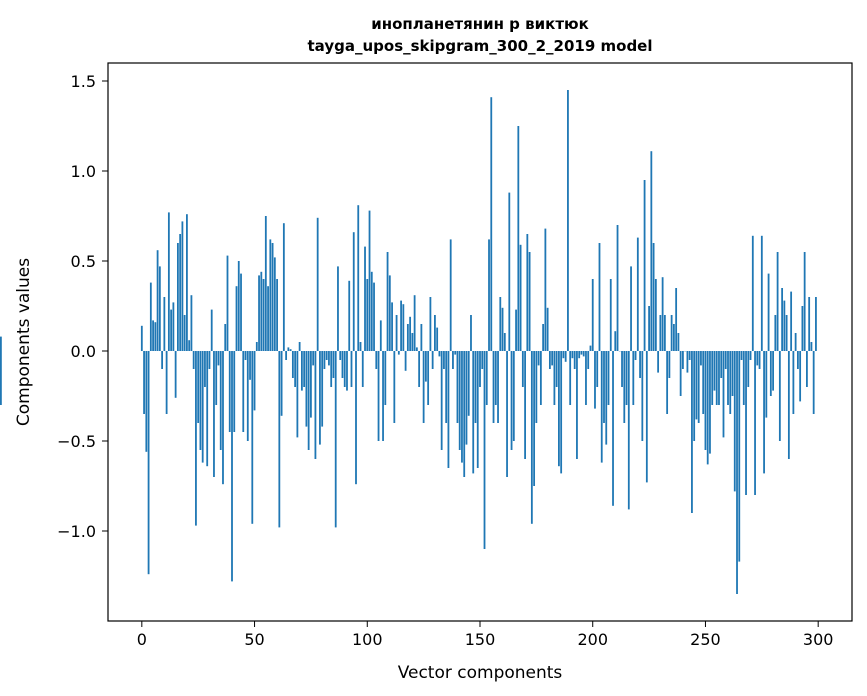  What do you see at coordinates (76, 441) in the screenshot?
I see `y-tick-label: −0.5` at bounding box center [76, 441].